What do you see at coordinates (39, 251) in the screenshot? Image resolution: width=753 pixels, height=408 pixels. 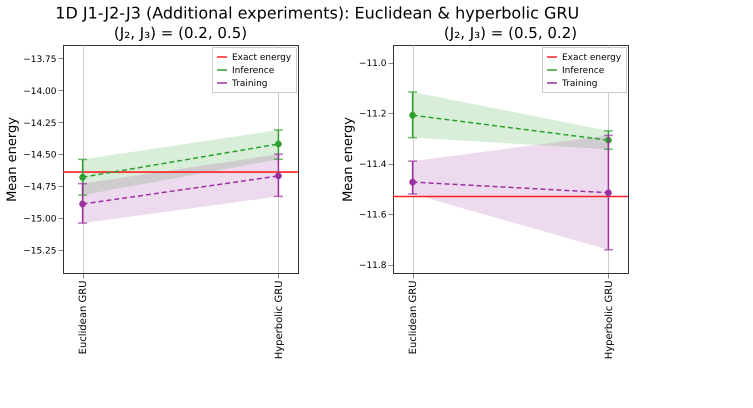 I see `y-tick-label: −15.25` at bounding box center [39, 251].